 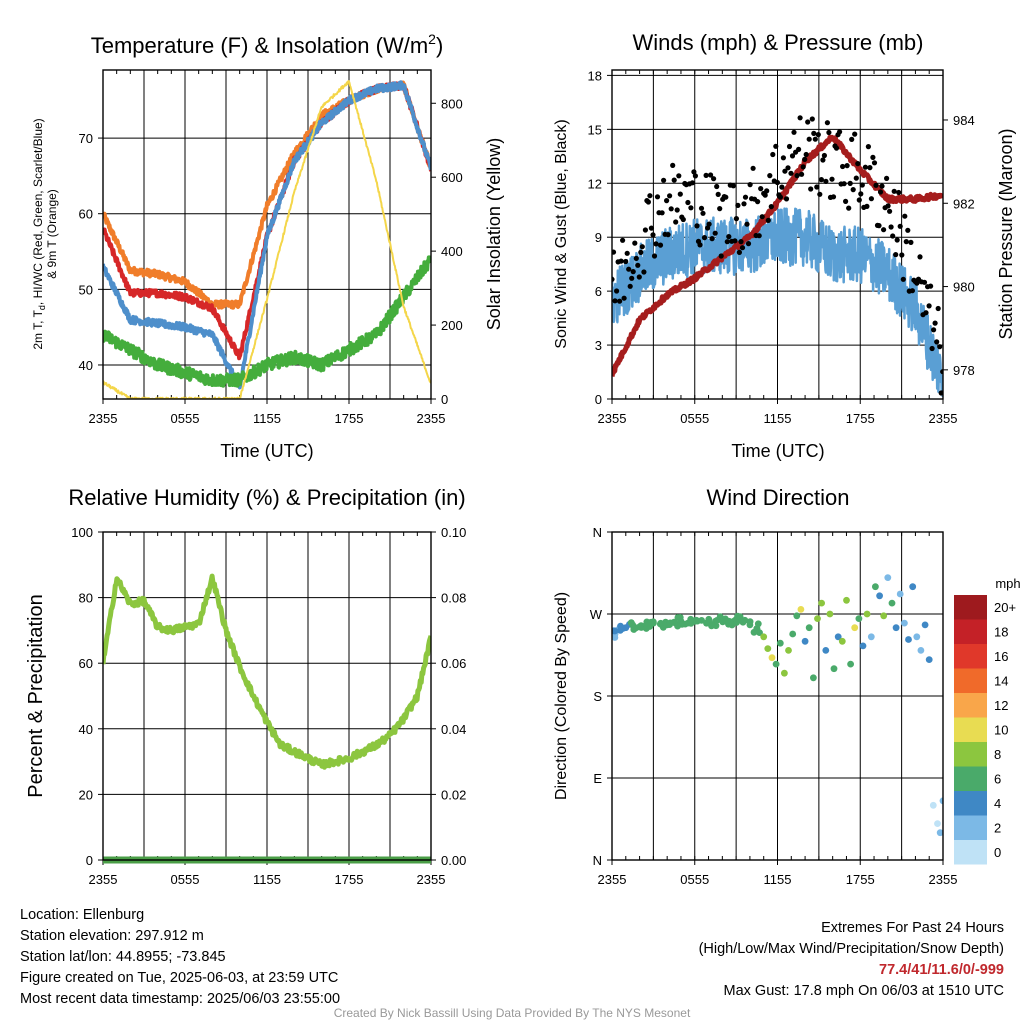 What do you see at coordinates (595, 183) in the screenshot?
I see `y-tick-label: 12` at bounding box center [595, 183].